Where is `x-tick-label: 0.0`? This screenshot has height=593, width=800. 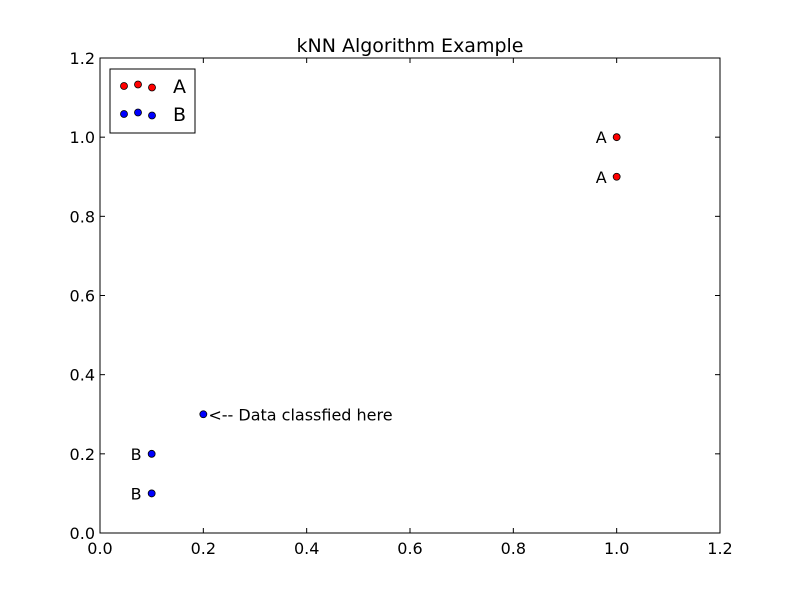 x-tick-label: 0.0 is located at coordinates (99, 548).